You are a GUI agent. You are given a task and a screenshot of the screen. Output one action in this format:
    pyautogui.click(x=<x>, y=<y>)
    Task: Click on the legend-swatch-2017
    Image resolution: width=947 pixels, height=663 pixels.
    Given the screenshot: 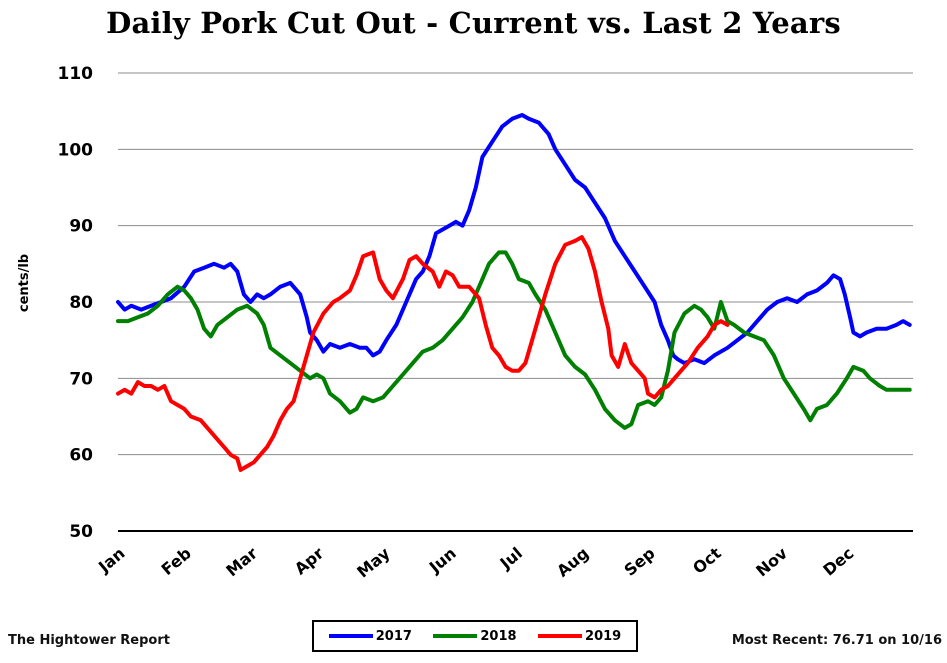 What is the action you would take?
    pyautogui.click(x=350, y=636)
    